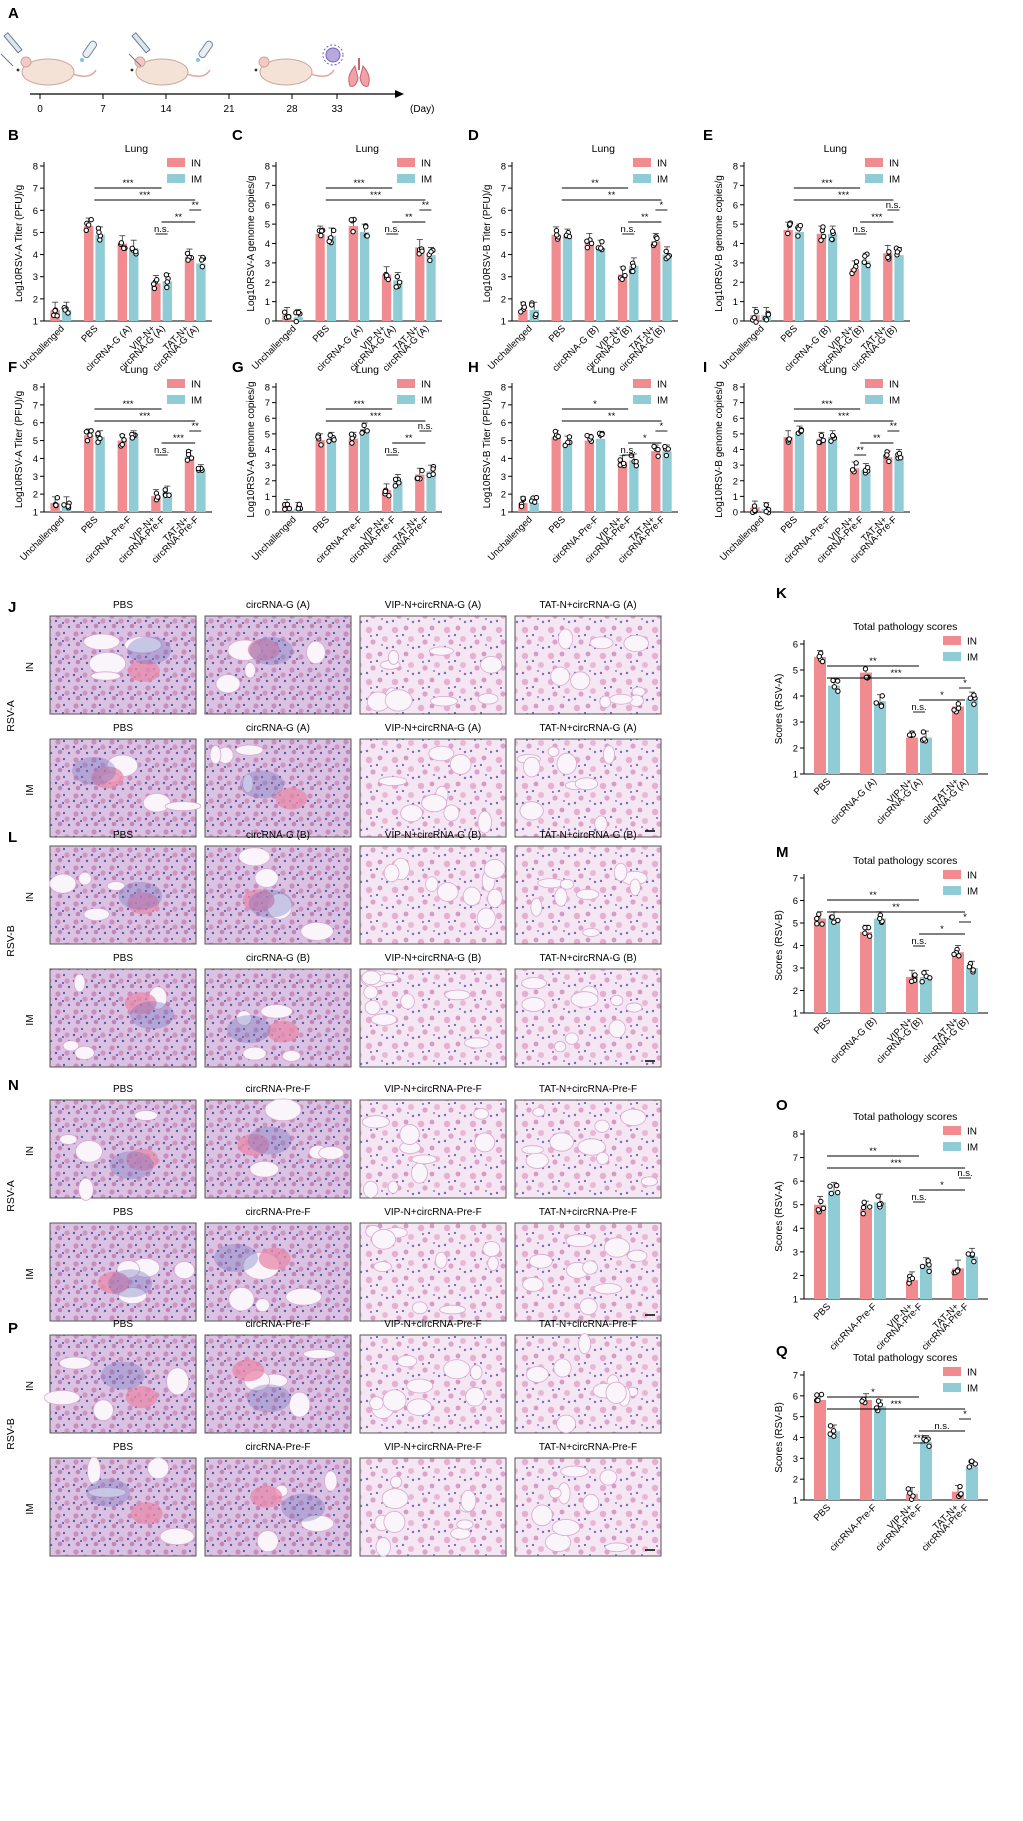 This screenshot has height=1821, width=1023. What do you see at coordinates (13, 1085) in the screenshot?
I see `panel-letter: N` at bounding box center [13, 1085].